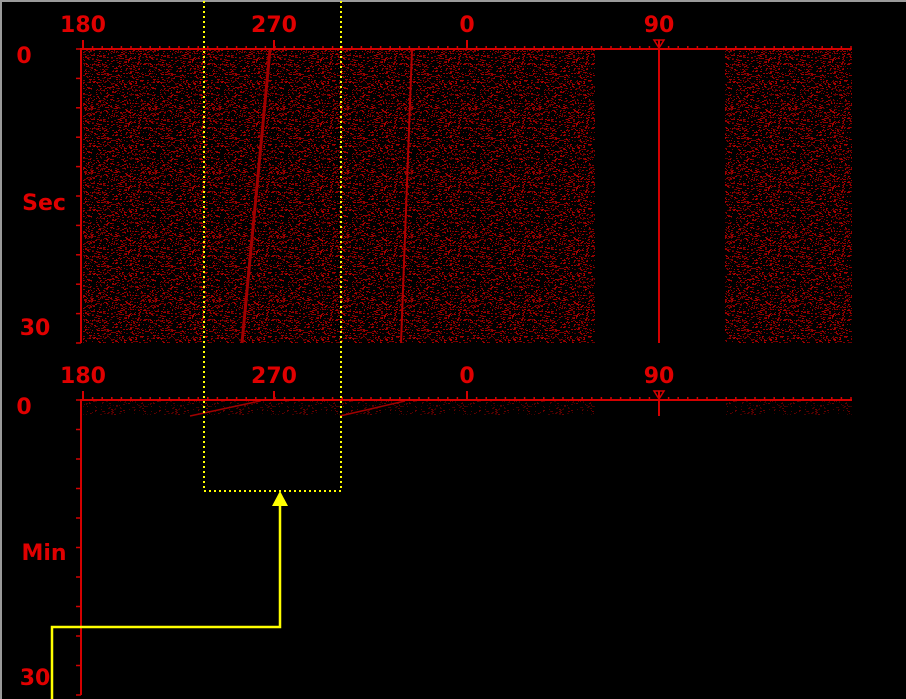 The image size is (906, 699). Describe the element at coordinates (166, 601) in the screenshot. I see `callout-arrow` at that location.